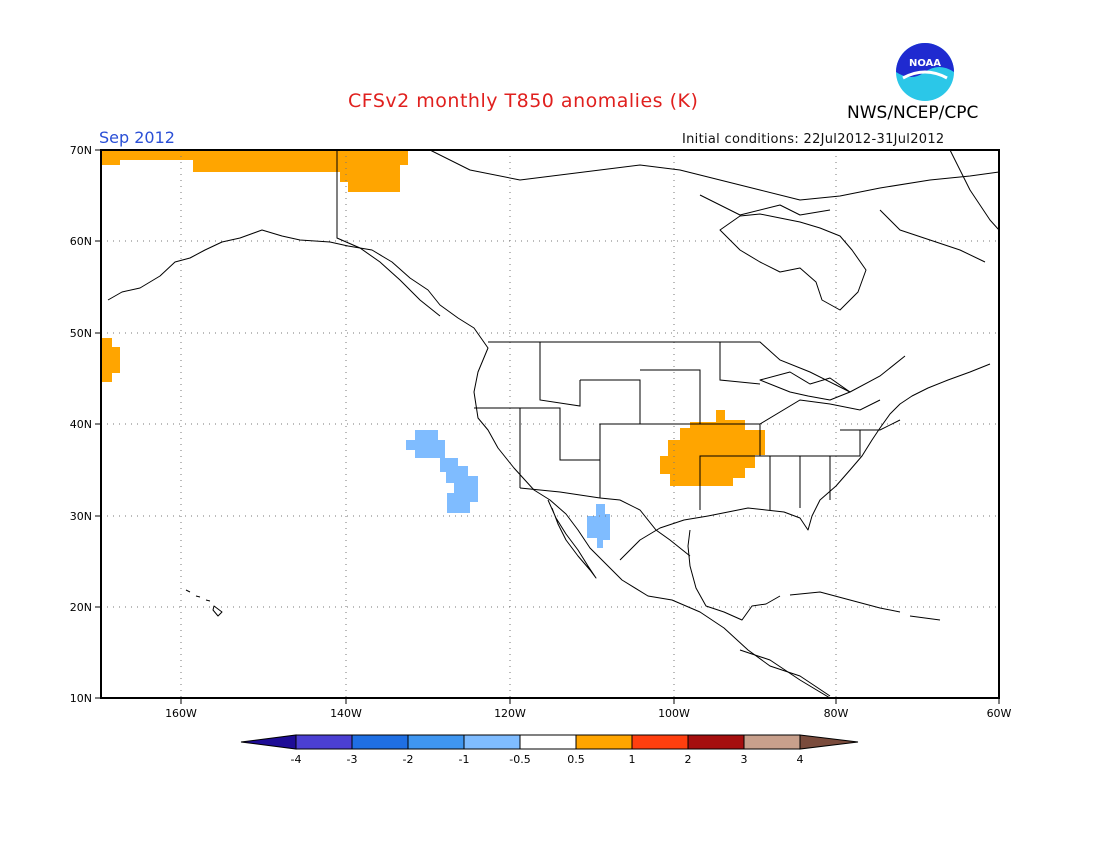 This screenshot has height=850, width=1100. I want to click on coastline-hudson-bay, so click(793, 262).